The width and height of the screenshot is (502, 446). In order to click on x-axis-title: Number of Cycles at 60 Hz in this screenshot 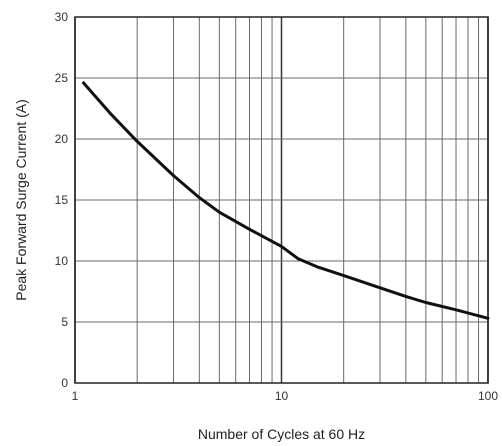, I will do `click(281, 434)`.